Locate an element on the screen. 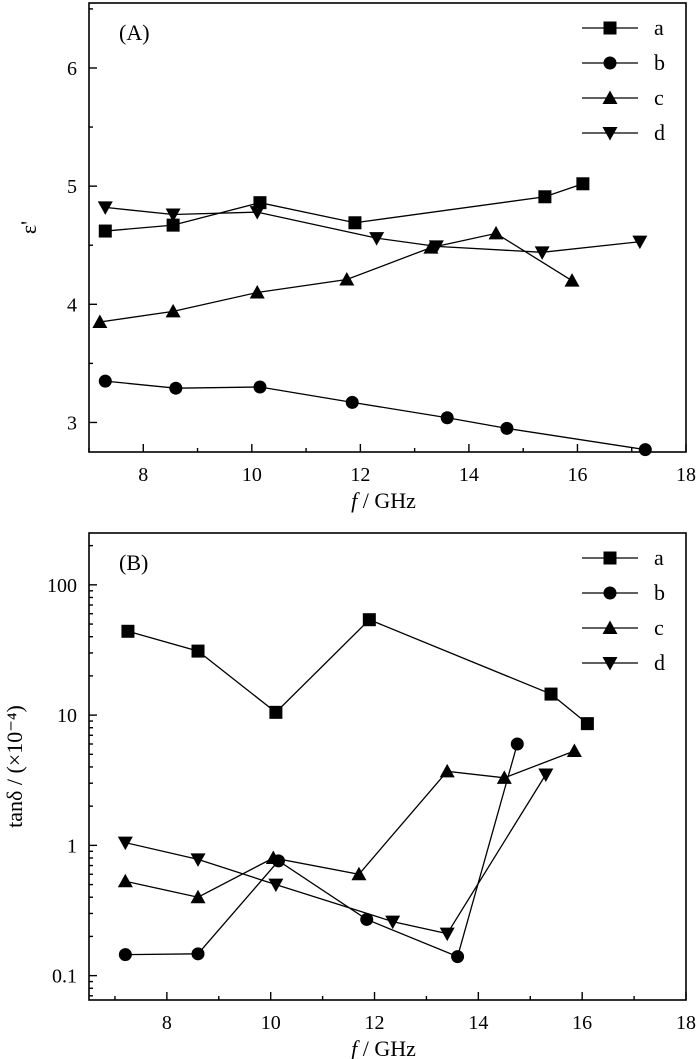  y-tick-label: 100 is located at coordinates (62, 586).